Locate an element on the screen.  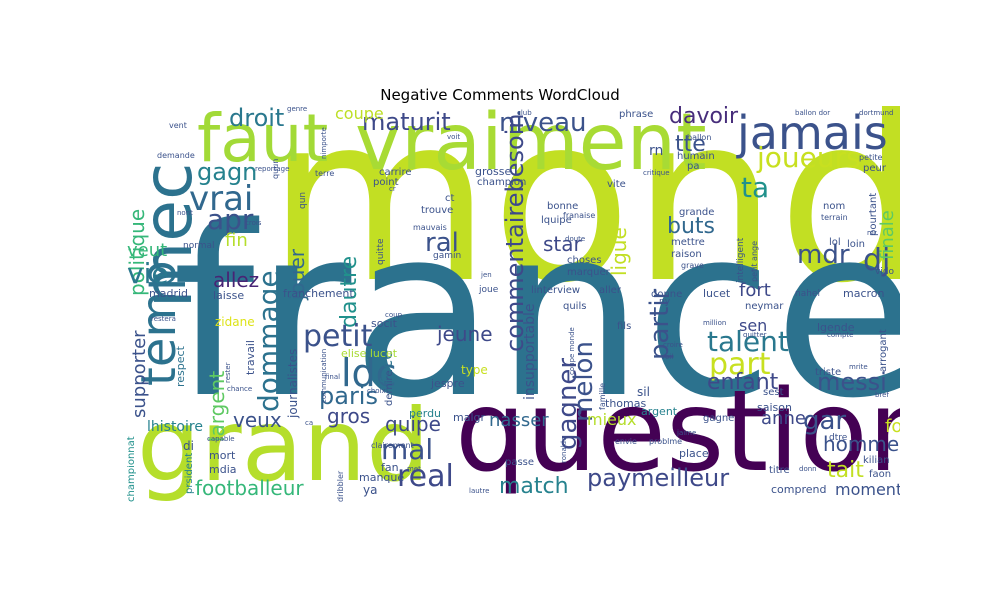
word-fan: fan is located at coordinates (390, 467).